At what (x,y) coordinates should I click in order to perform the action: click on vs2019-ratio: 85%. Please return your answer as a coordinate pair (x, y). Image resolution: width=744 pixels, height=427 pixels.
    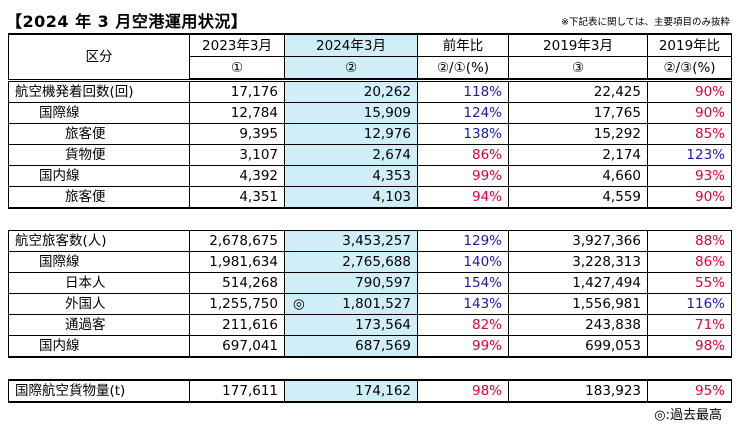
    Looking at the image, I should click on (689, 134).